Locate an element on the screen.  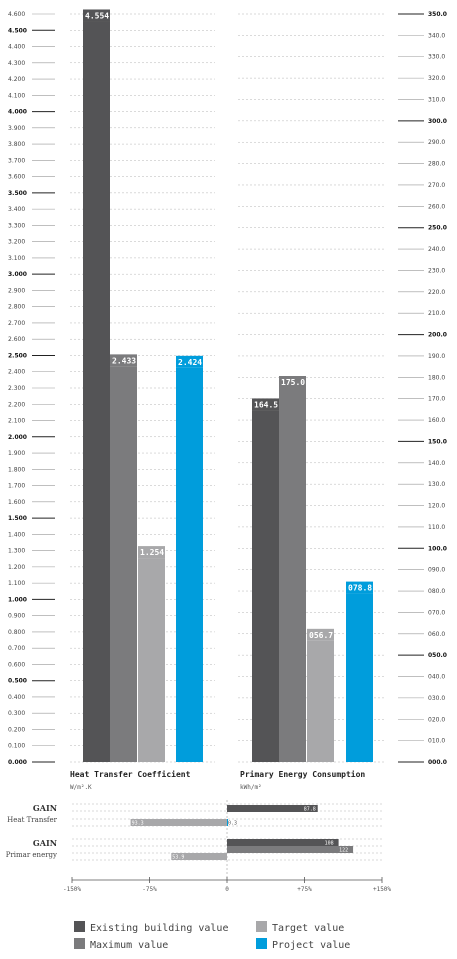
heat-tick-label: 0.700 is located at coordinates (16, 648).